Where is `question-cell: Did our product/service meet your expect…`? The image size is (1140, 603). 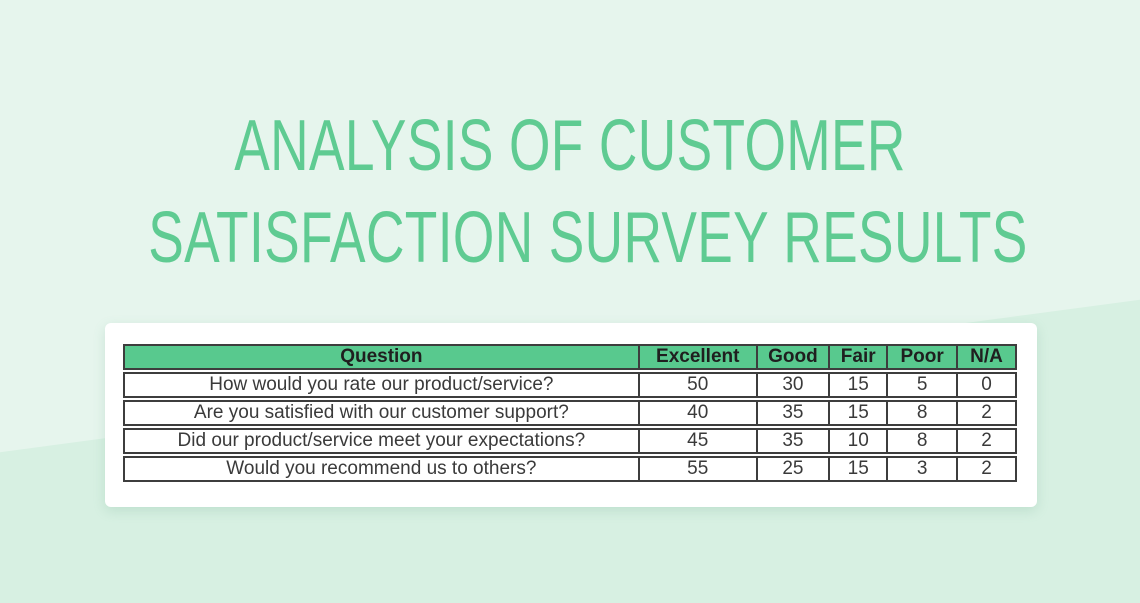
question-cell: Did our product/service meet your expect… is located at coordinates (381, 441).